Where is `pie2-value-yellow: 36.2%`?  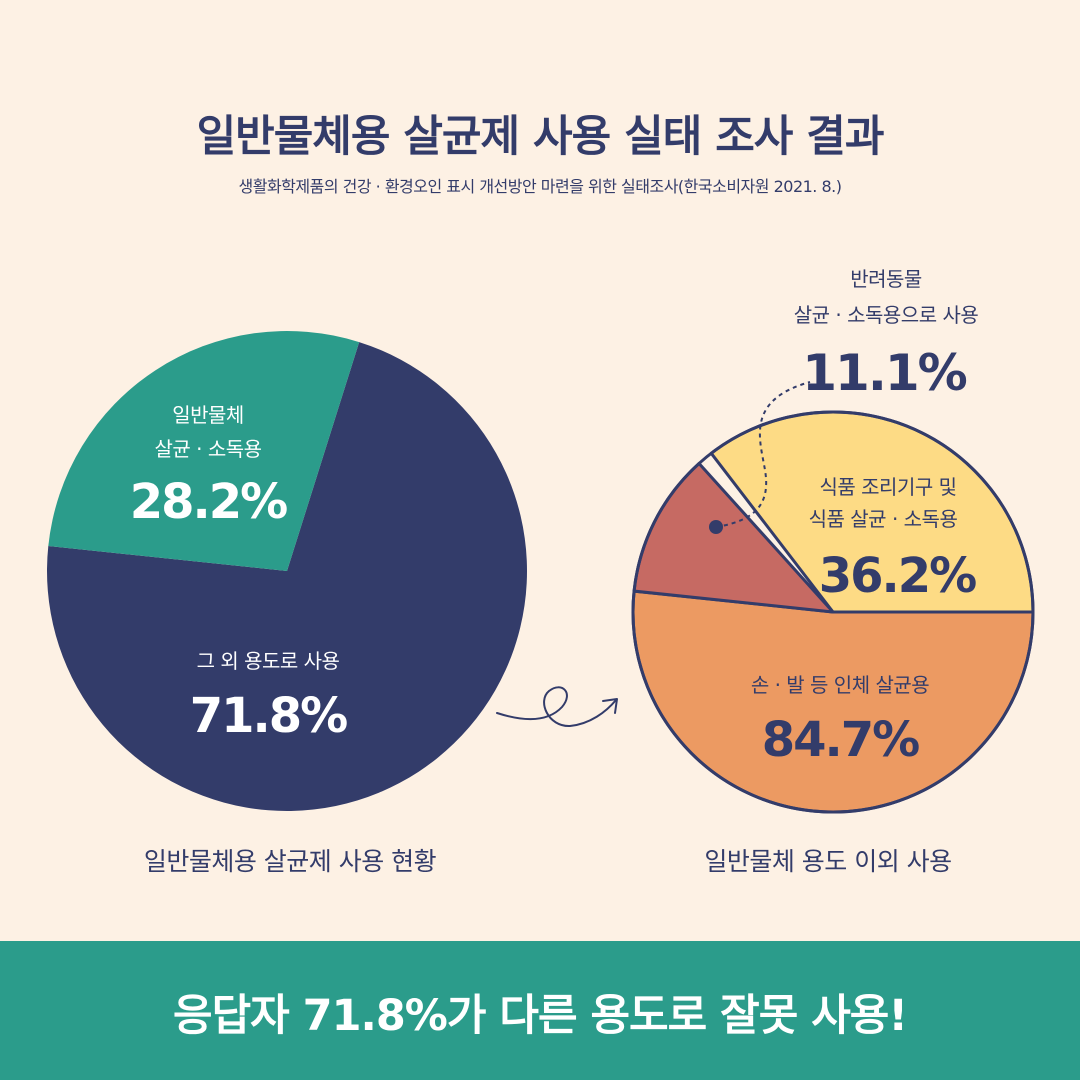 pie2-value-yellow: 36.2% is located at coordinates (897, 576).